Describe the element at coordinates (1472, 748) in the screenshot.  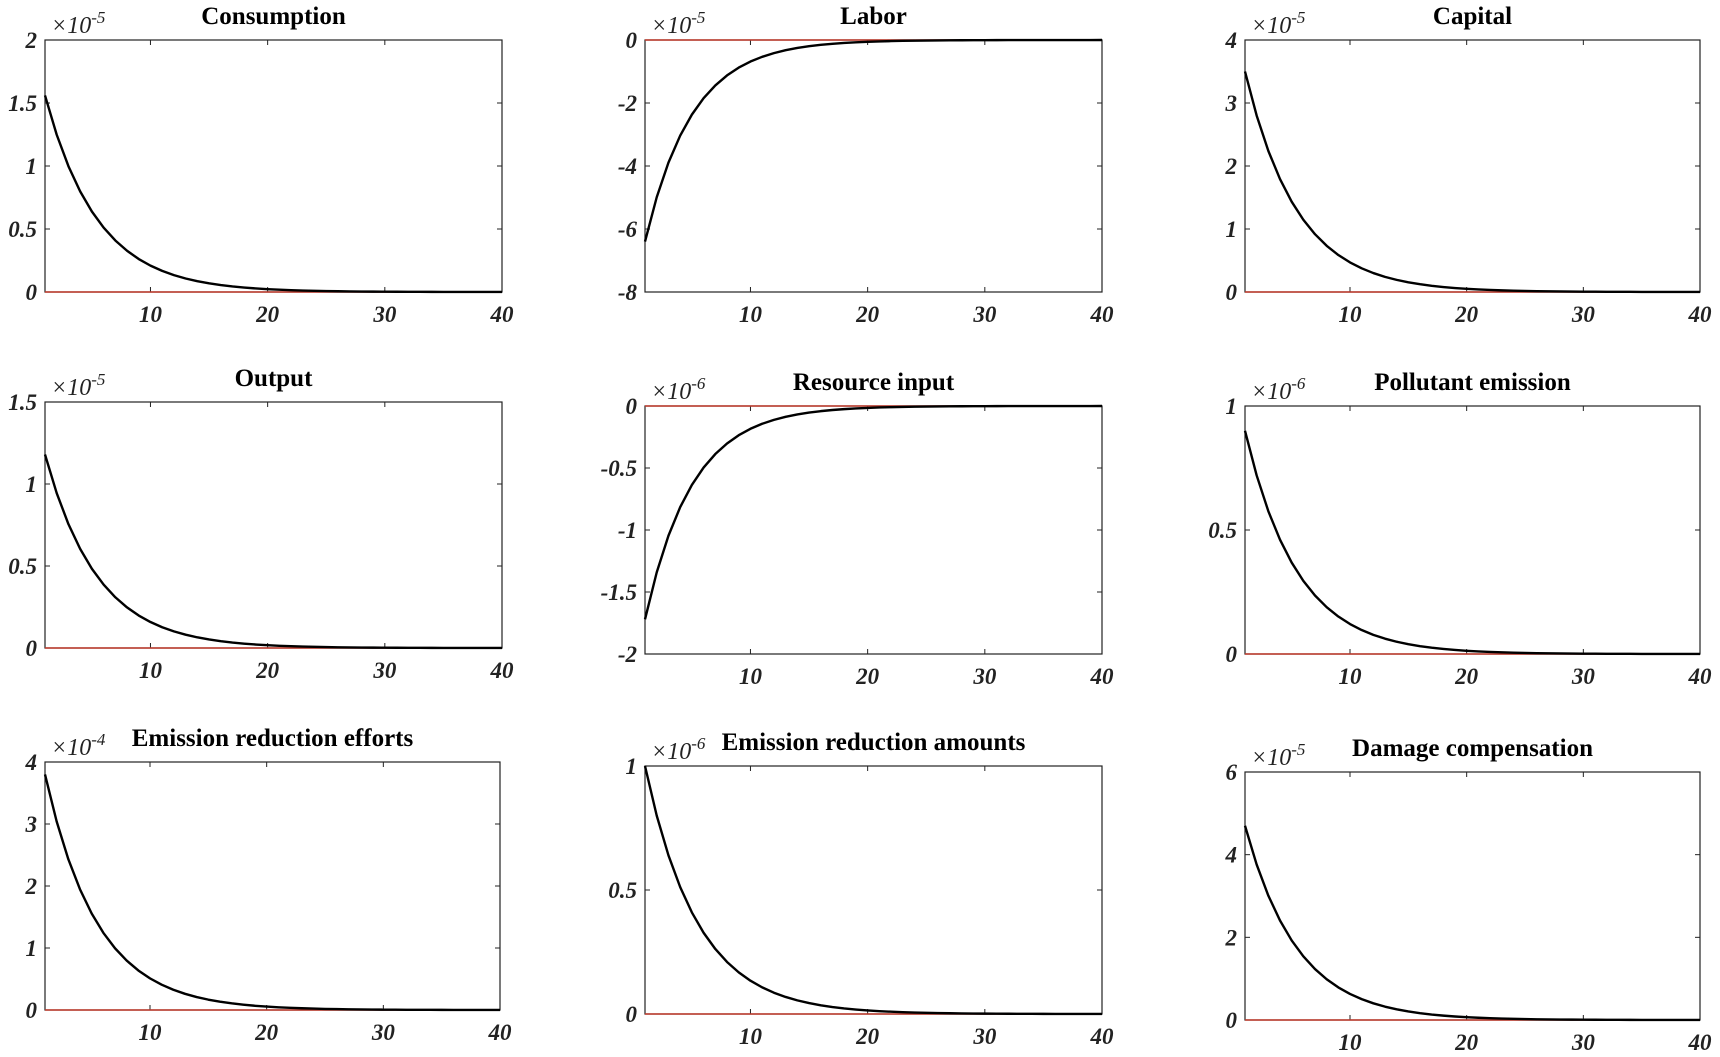
I see `panel-title: Damage compensation` at that location.